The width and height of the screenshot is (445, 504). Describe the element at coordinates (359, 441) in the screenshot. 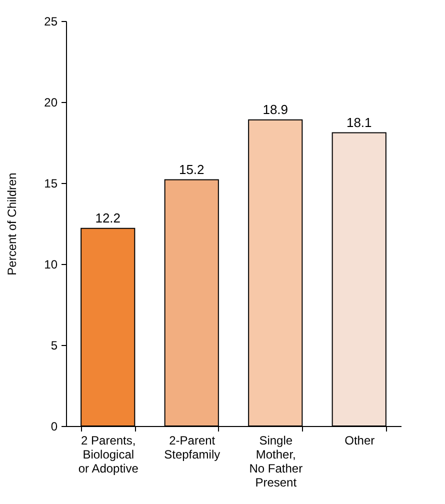

I see `x-tick-label: Other` at that location.